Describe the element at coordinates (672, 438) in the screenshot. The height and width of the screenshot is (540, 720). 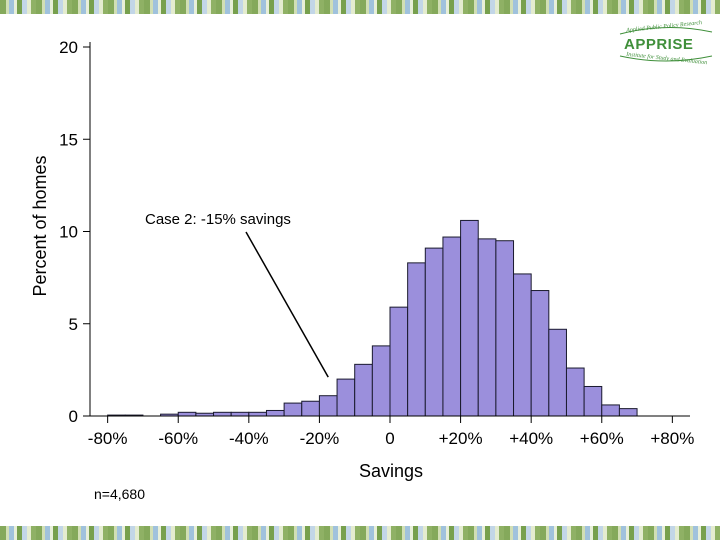
I see `x-tick-label: +80%` at that location.